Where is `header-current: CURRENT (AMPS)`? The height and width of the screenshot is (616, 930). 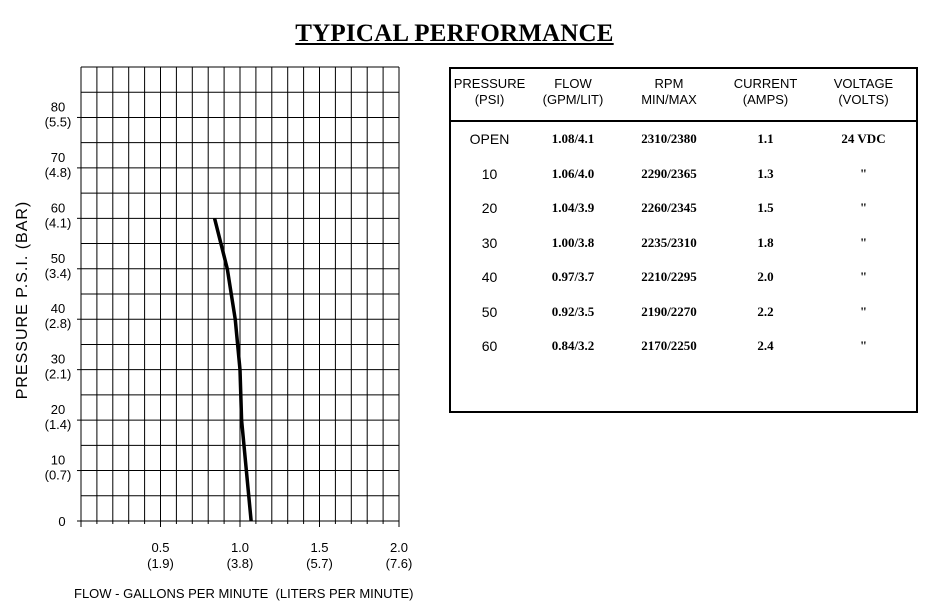
header-current: CURRENT (AMPS) is located at coordinates (765, 95).